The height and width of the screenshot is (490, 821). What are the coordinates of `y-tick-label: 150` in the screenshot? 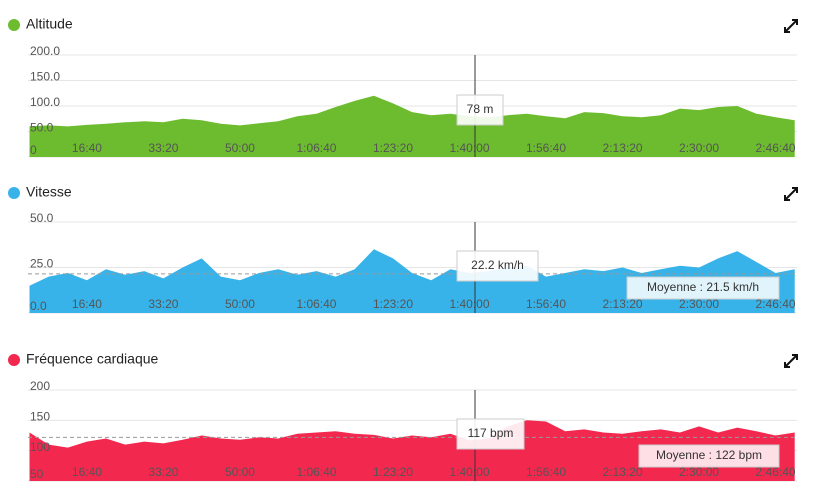 It's located at (40, 417).